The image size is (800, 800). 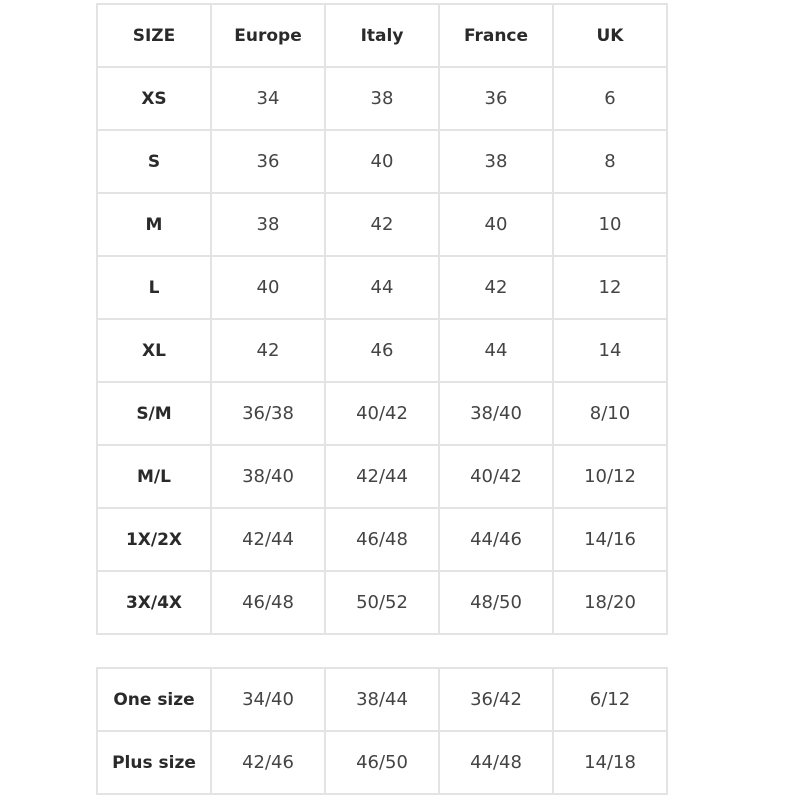 I want to click on size-value-cell: 10, so click(x=610, y=224).